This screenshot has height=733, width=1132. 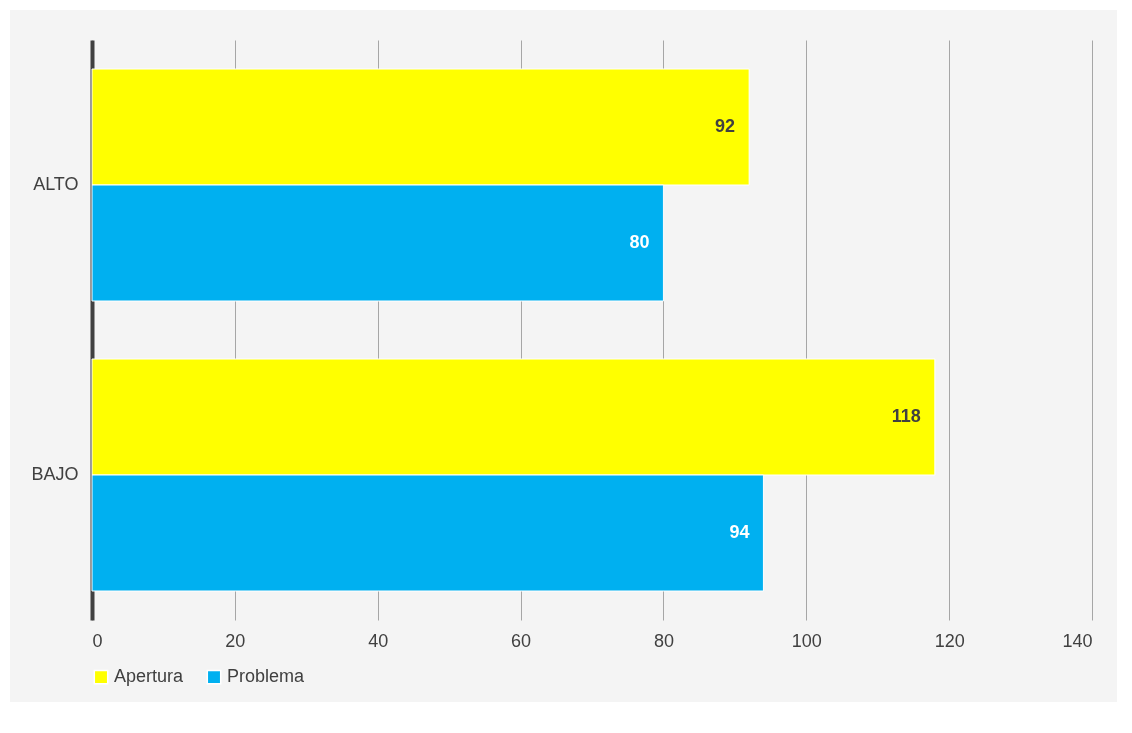 I want to click on x-tick-label: 140, so click(x=1077, y=640).